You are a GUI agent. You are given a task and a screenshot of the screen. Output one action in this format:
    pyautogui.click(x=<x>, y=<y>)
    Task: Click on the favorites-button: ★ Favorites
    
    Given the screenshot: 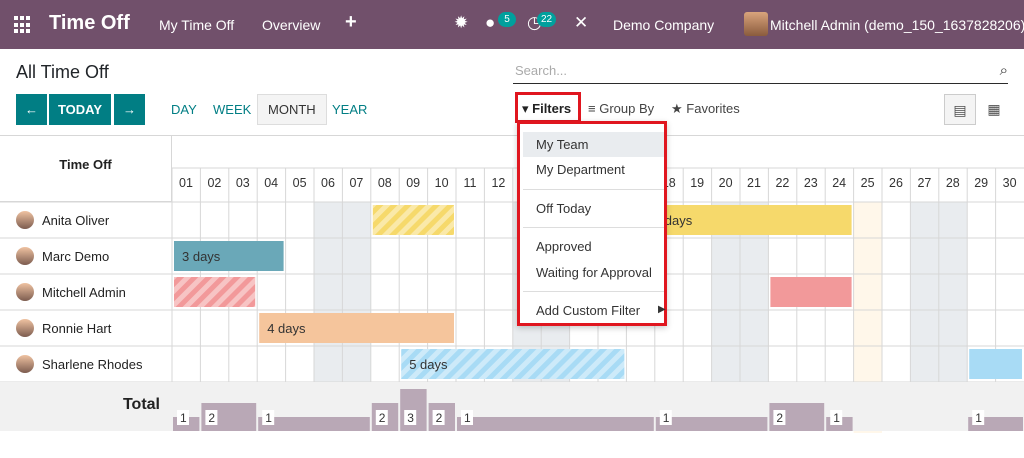 What is the action you would take?
    pyautogui.click(x=705, y=108)
    